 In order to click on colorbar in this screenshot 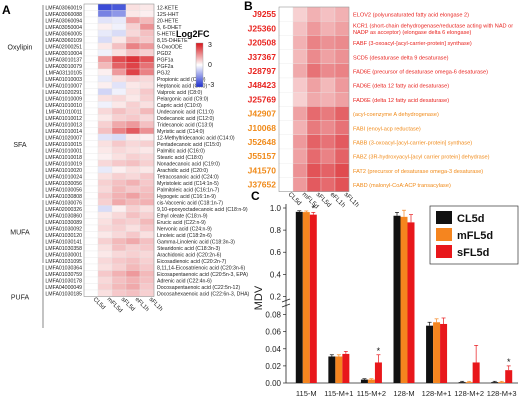, I will do `click(199, 65)`.